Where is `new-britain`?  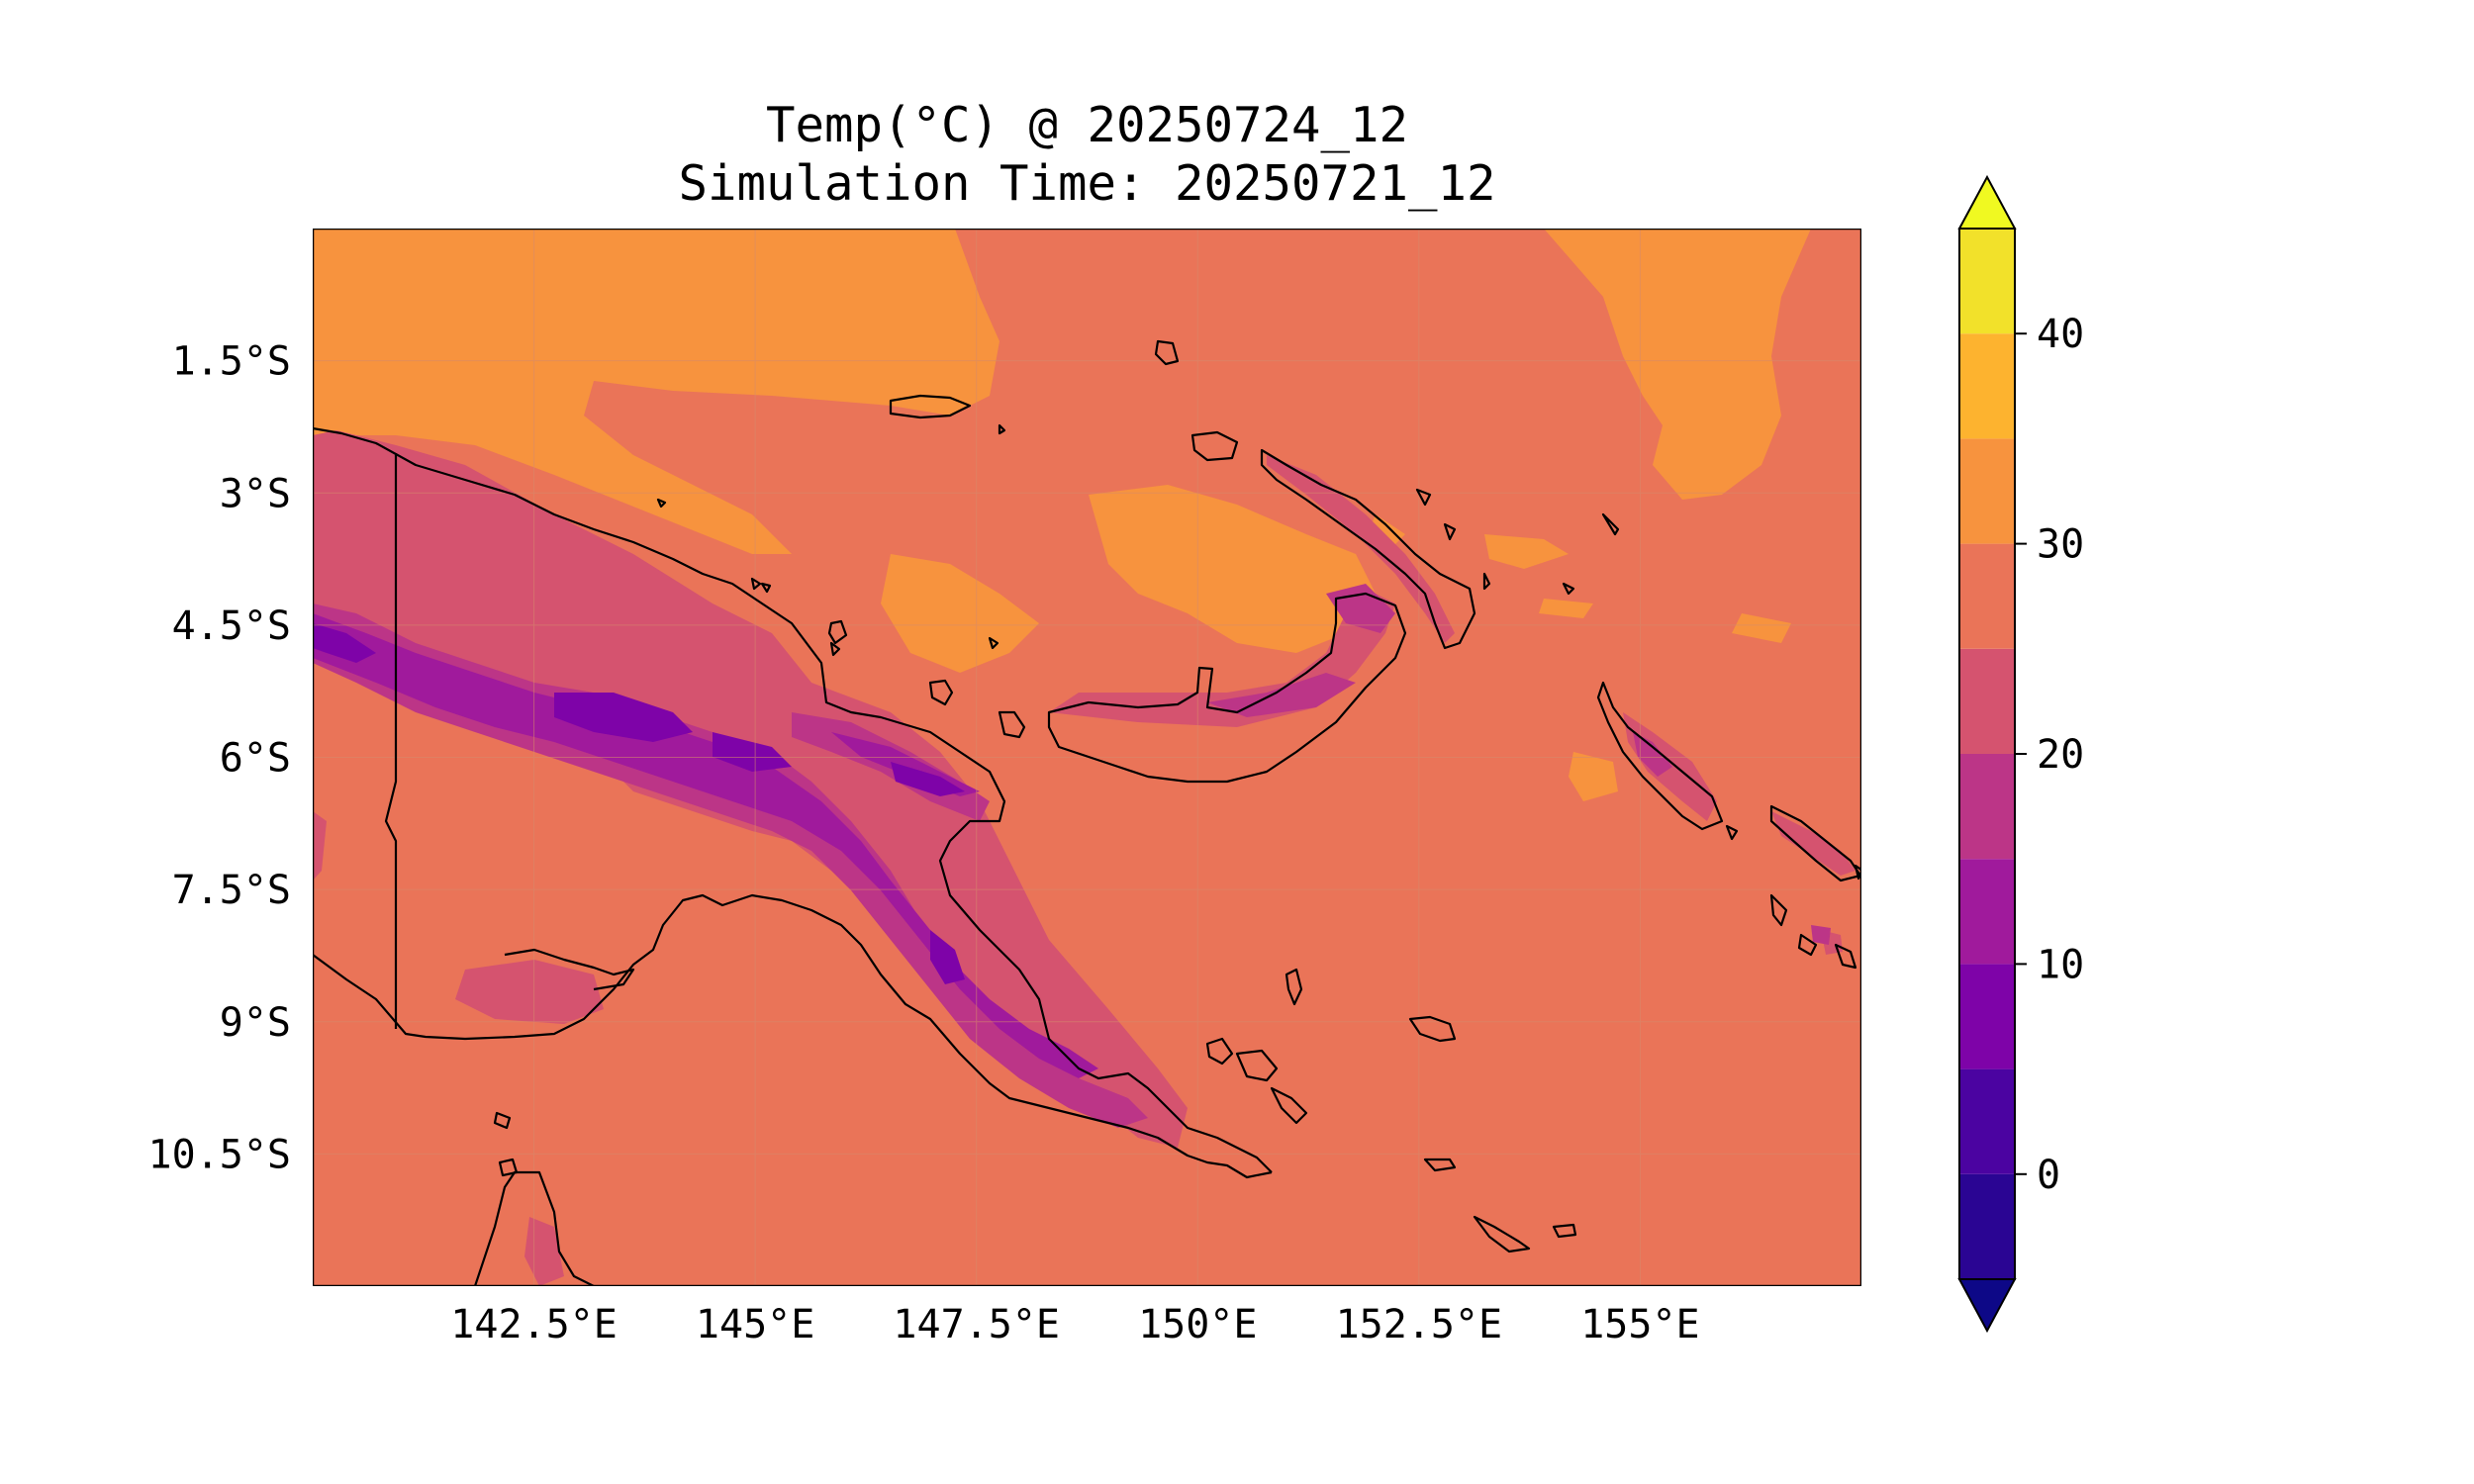
new-britain is located at coordinates (1227, 688).